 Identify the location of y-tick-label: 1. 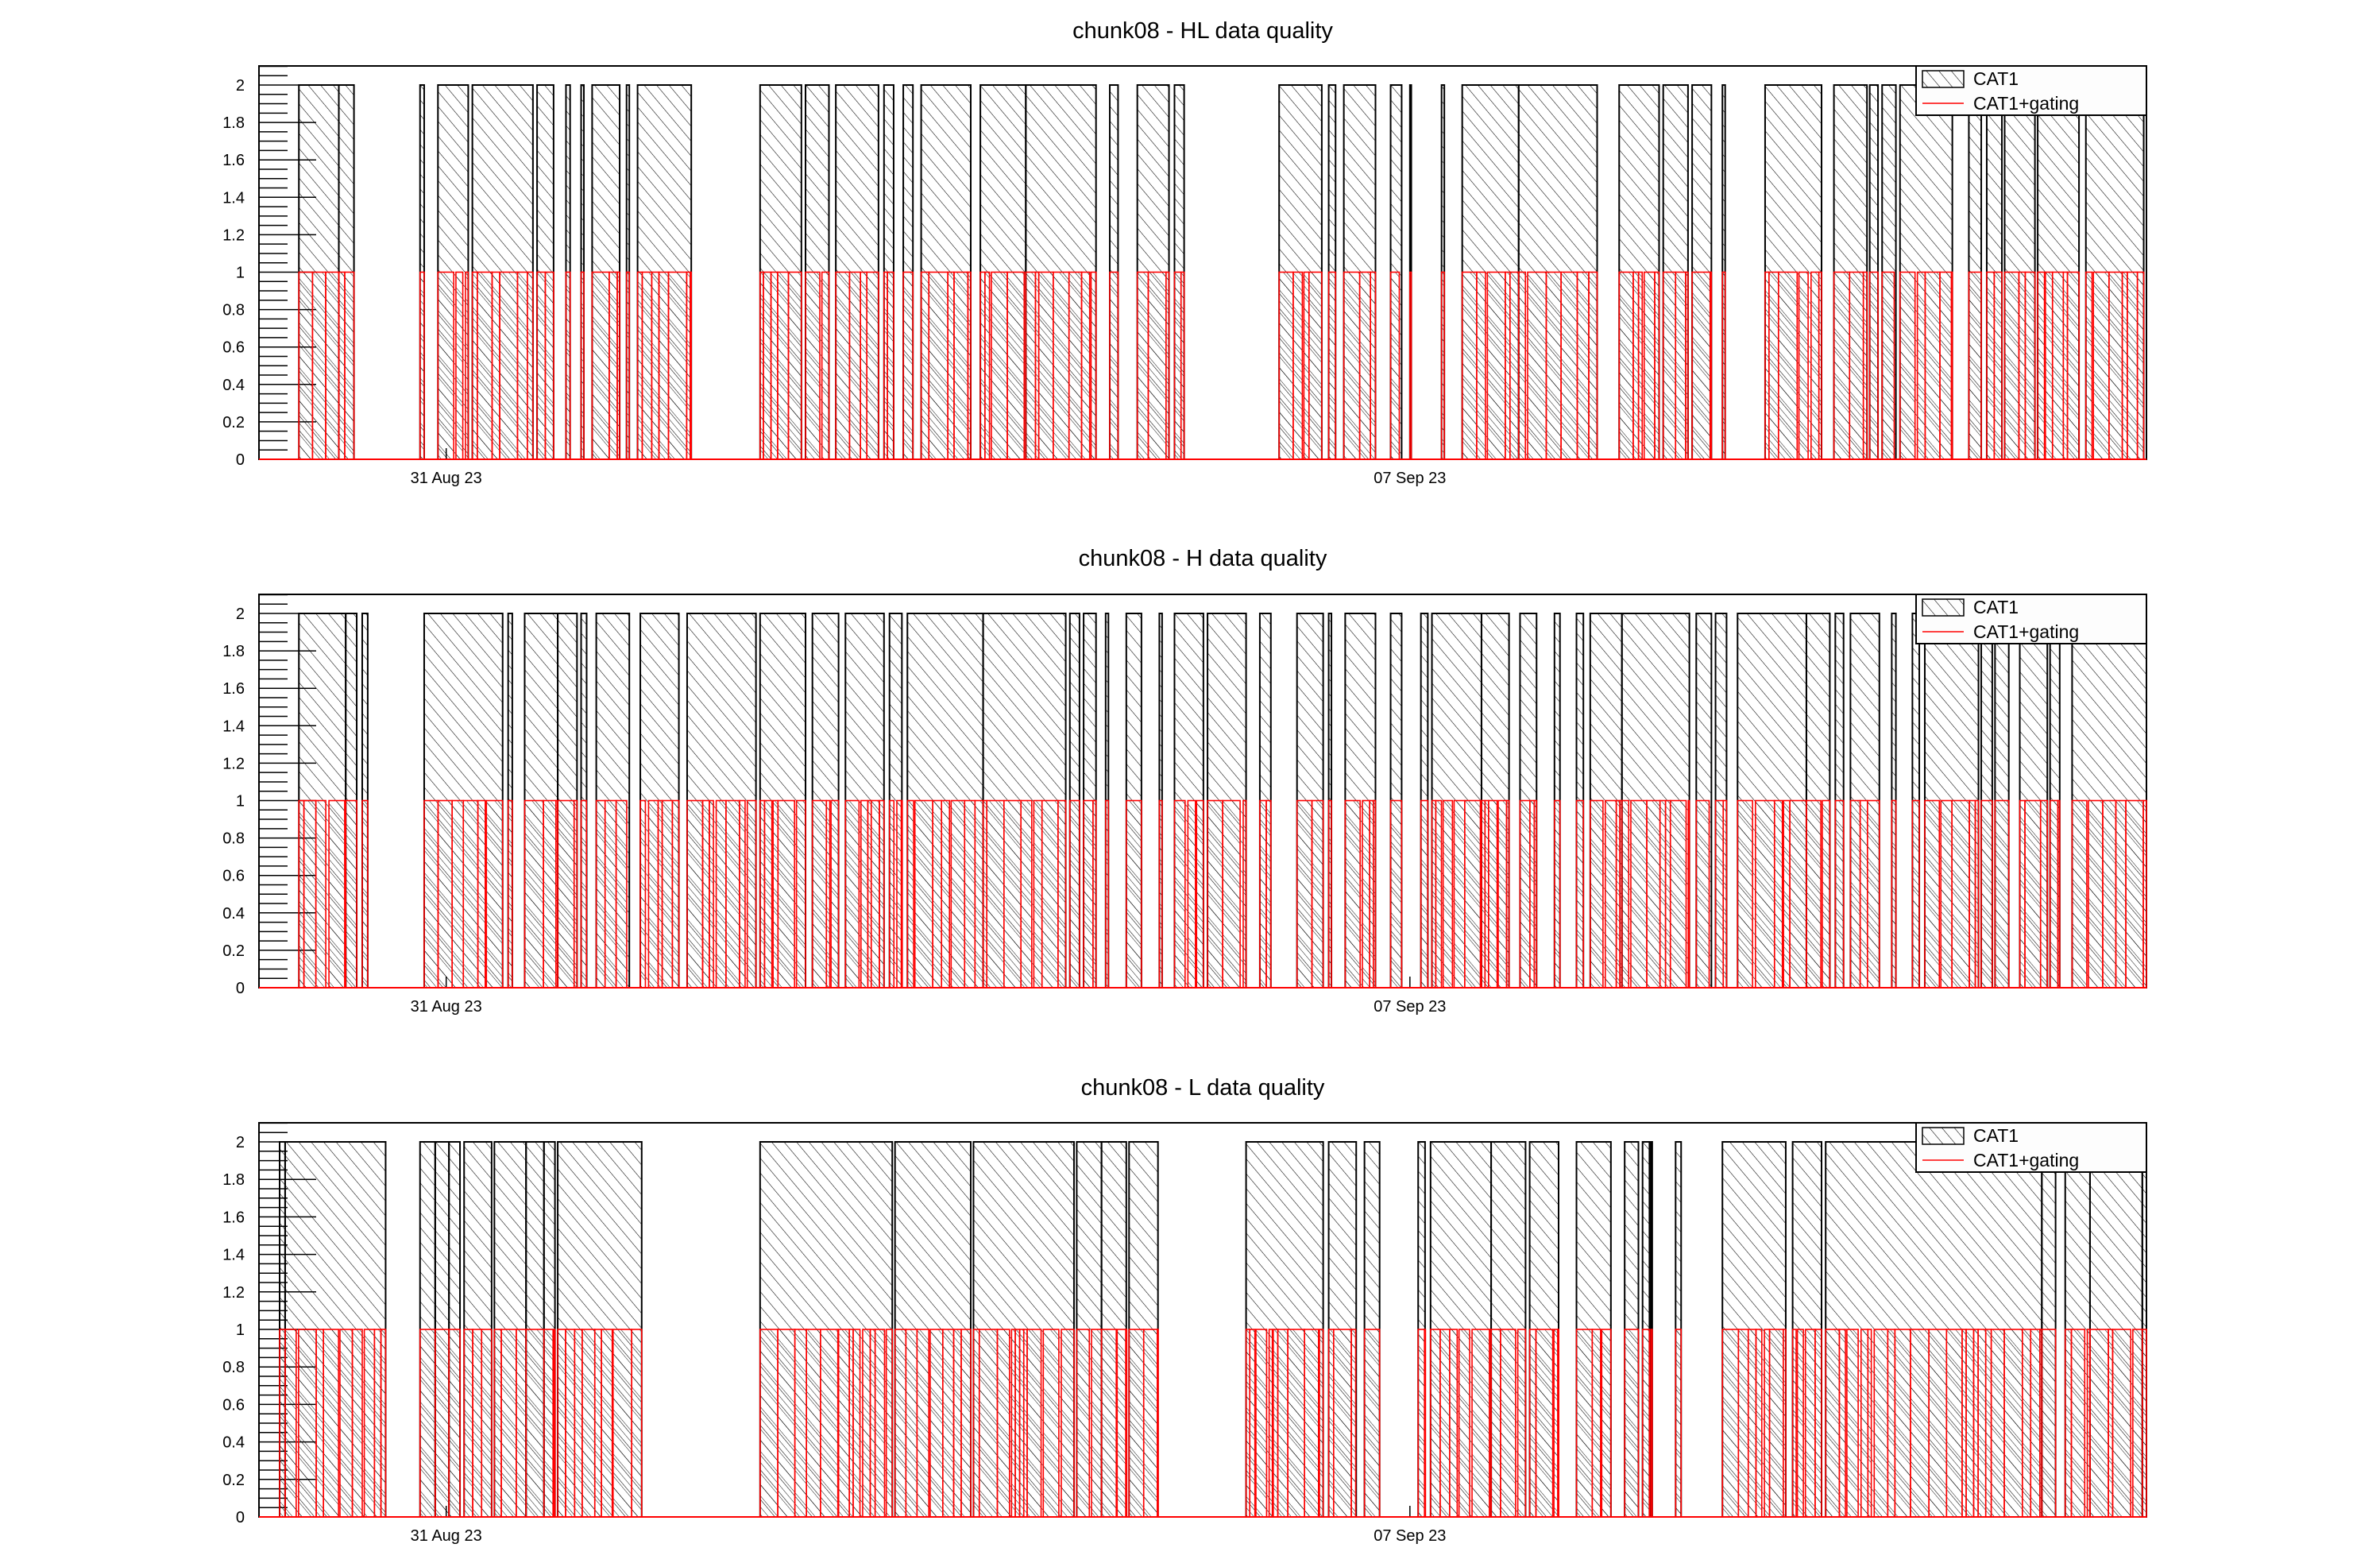
(240, 1330).